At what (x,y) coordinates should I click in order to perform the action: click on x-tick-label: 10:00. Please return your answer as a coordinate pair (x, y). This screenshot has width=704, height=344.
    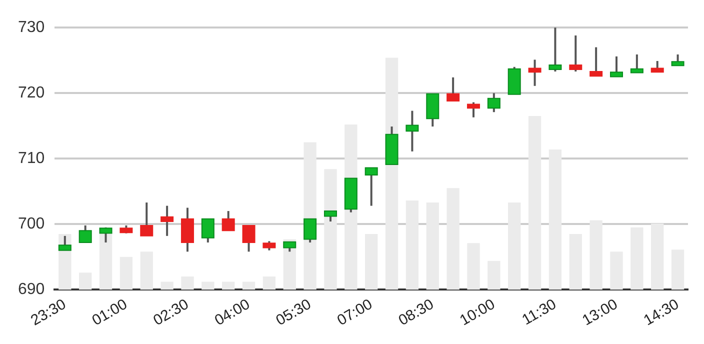
    Looking at the image, I should click on (477, 313).